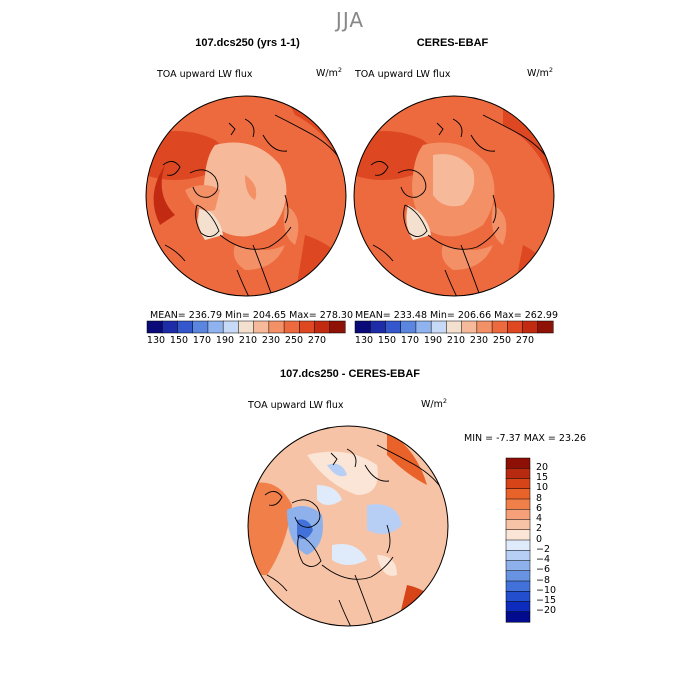  What do you see at coordinates (546, 610) in the screenshot?
I see `colorbar-tick: −20` at bounding box center [546, 610].